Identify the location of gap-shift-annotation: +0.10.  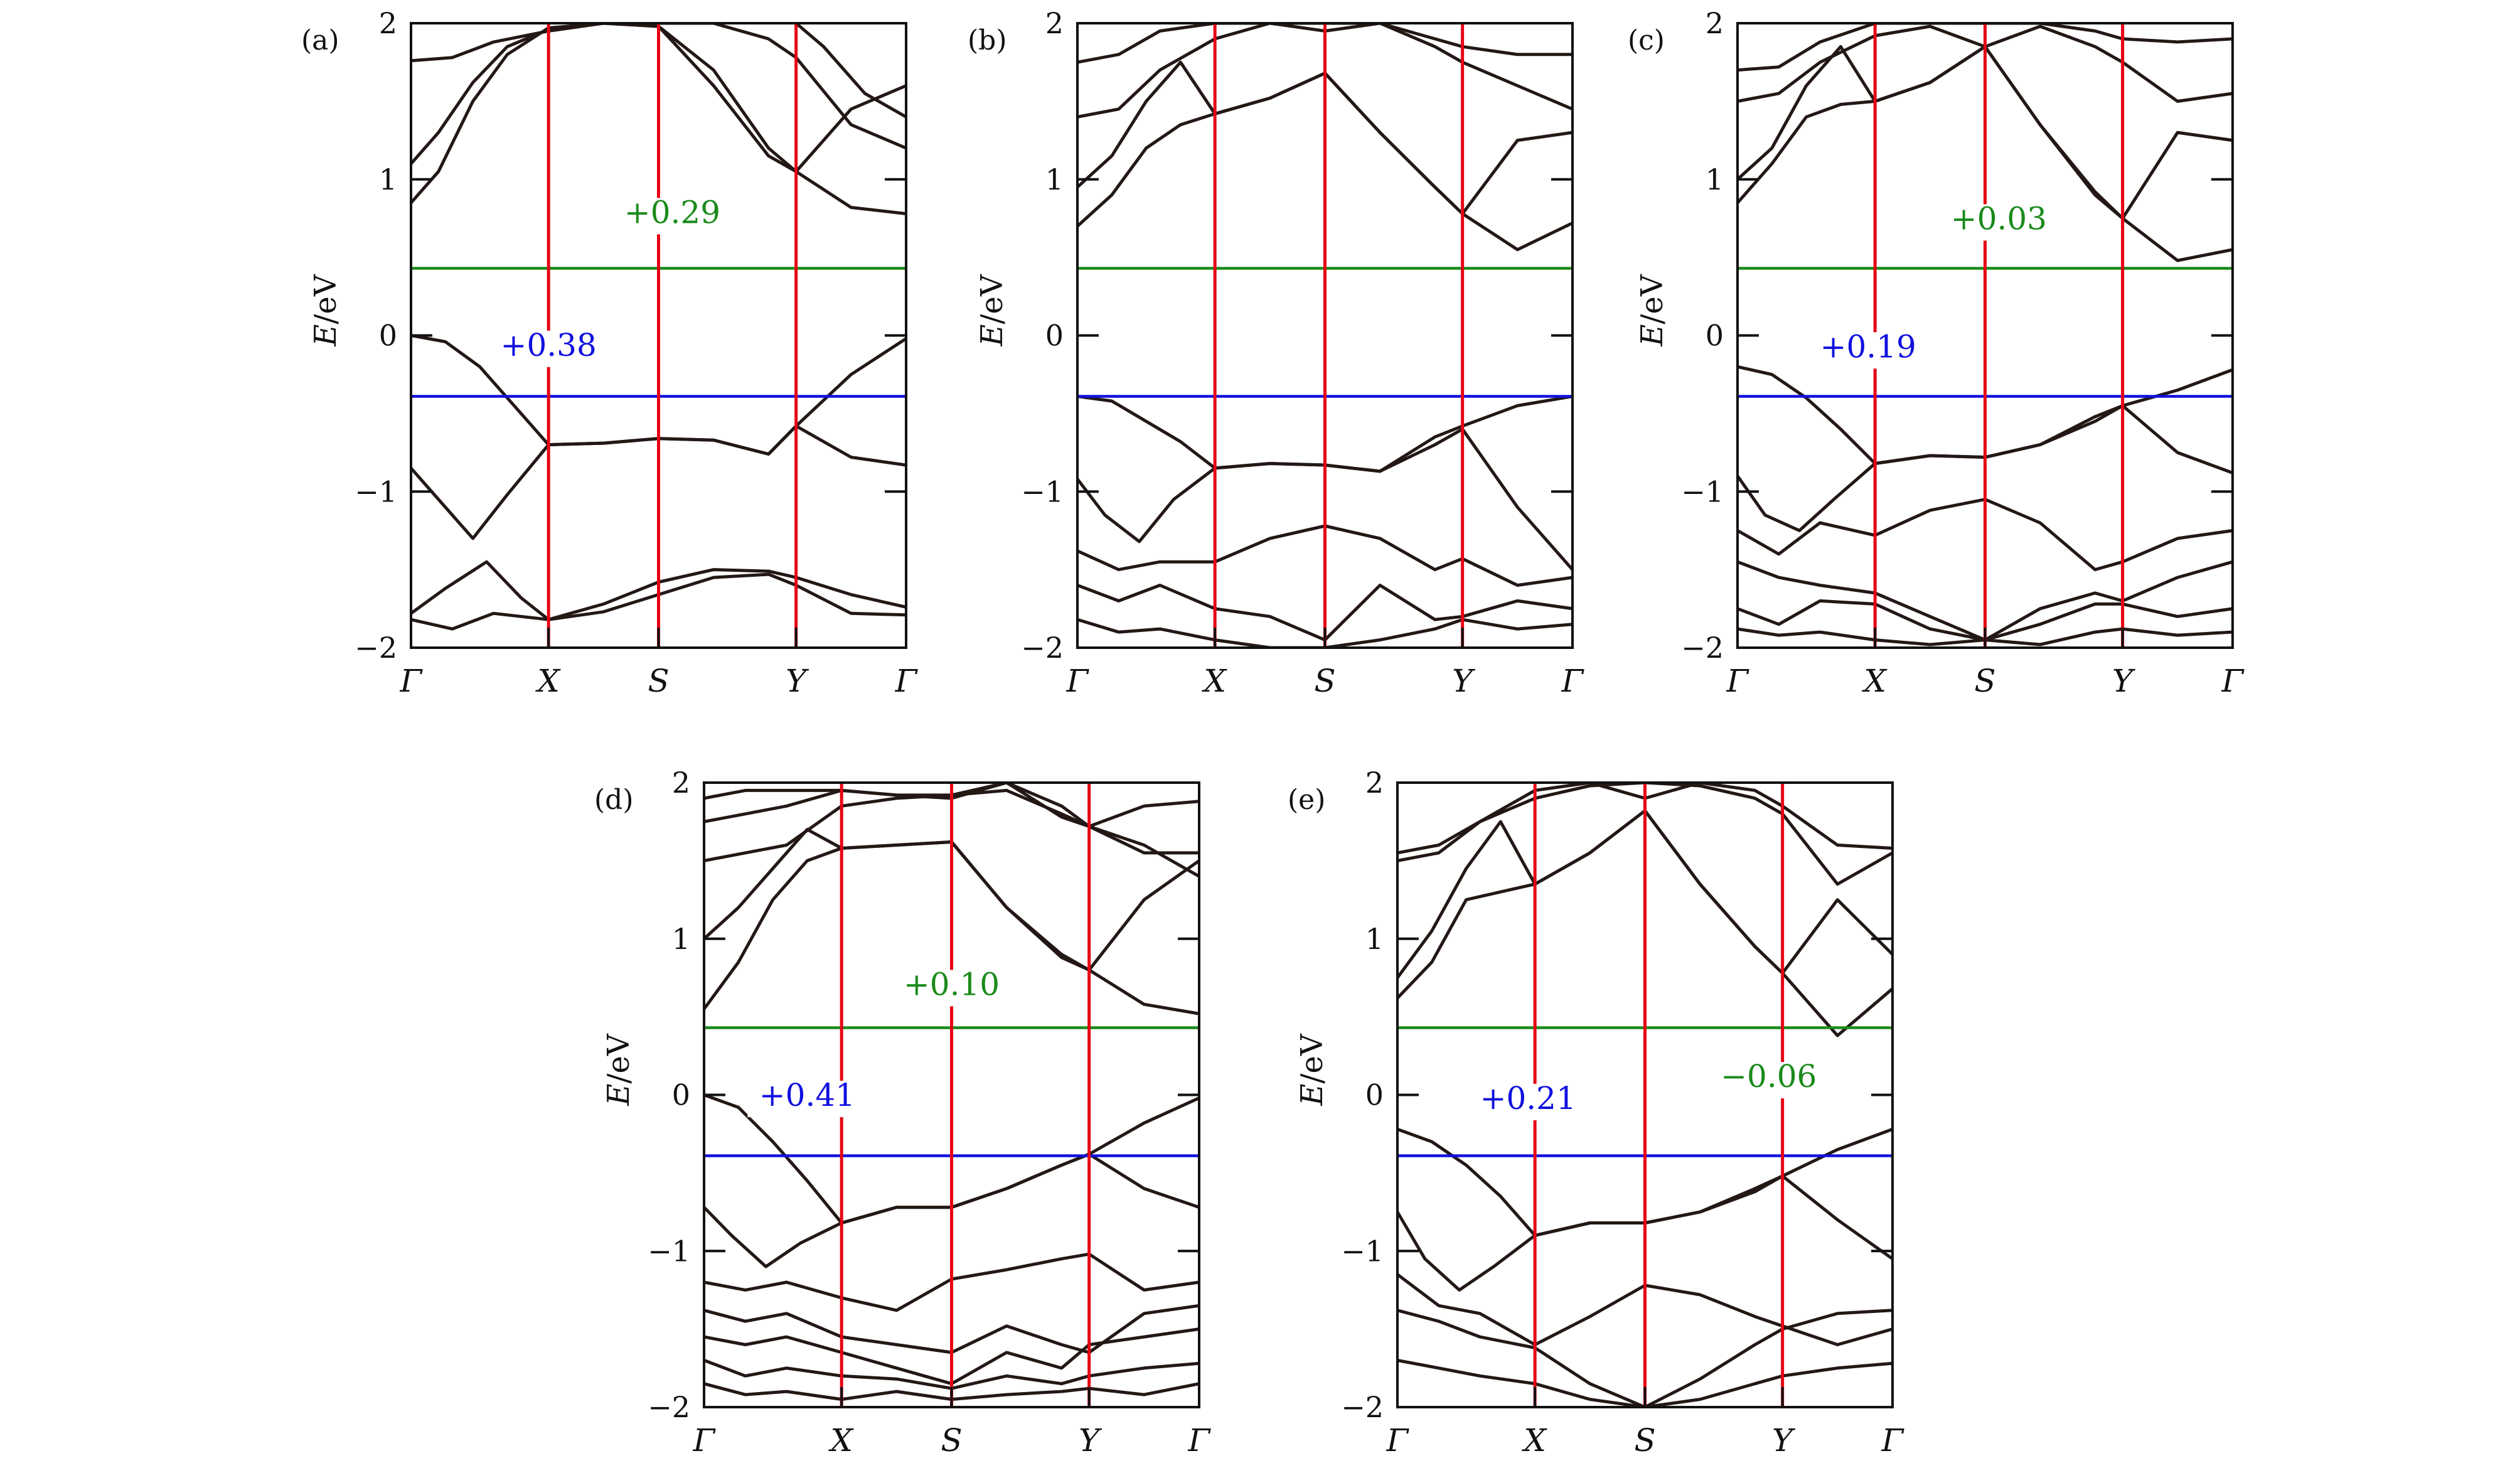
(952, 984).